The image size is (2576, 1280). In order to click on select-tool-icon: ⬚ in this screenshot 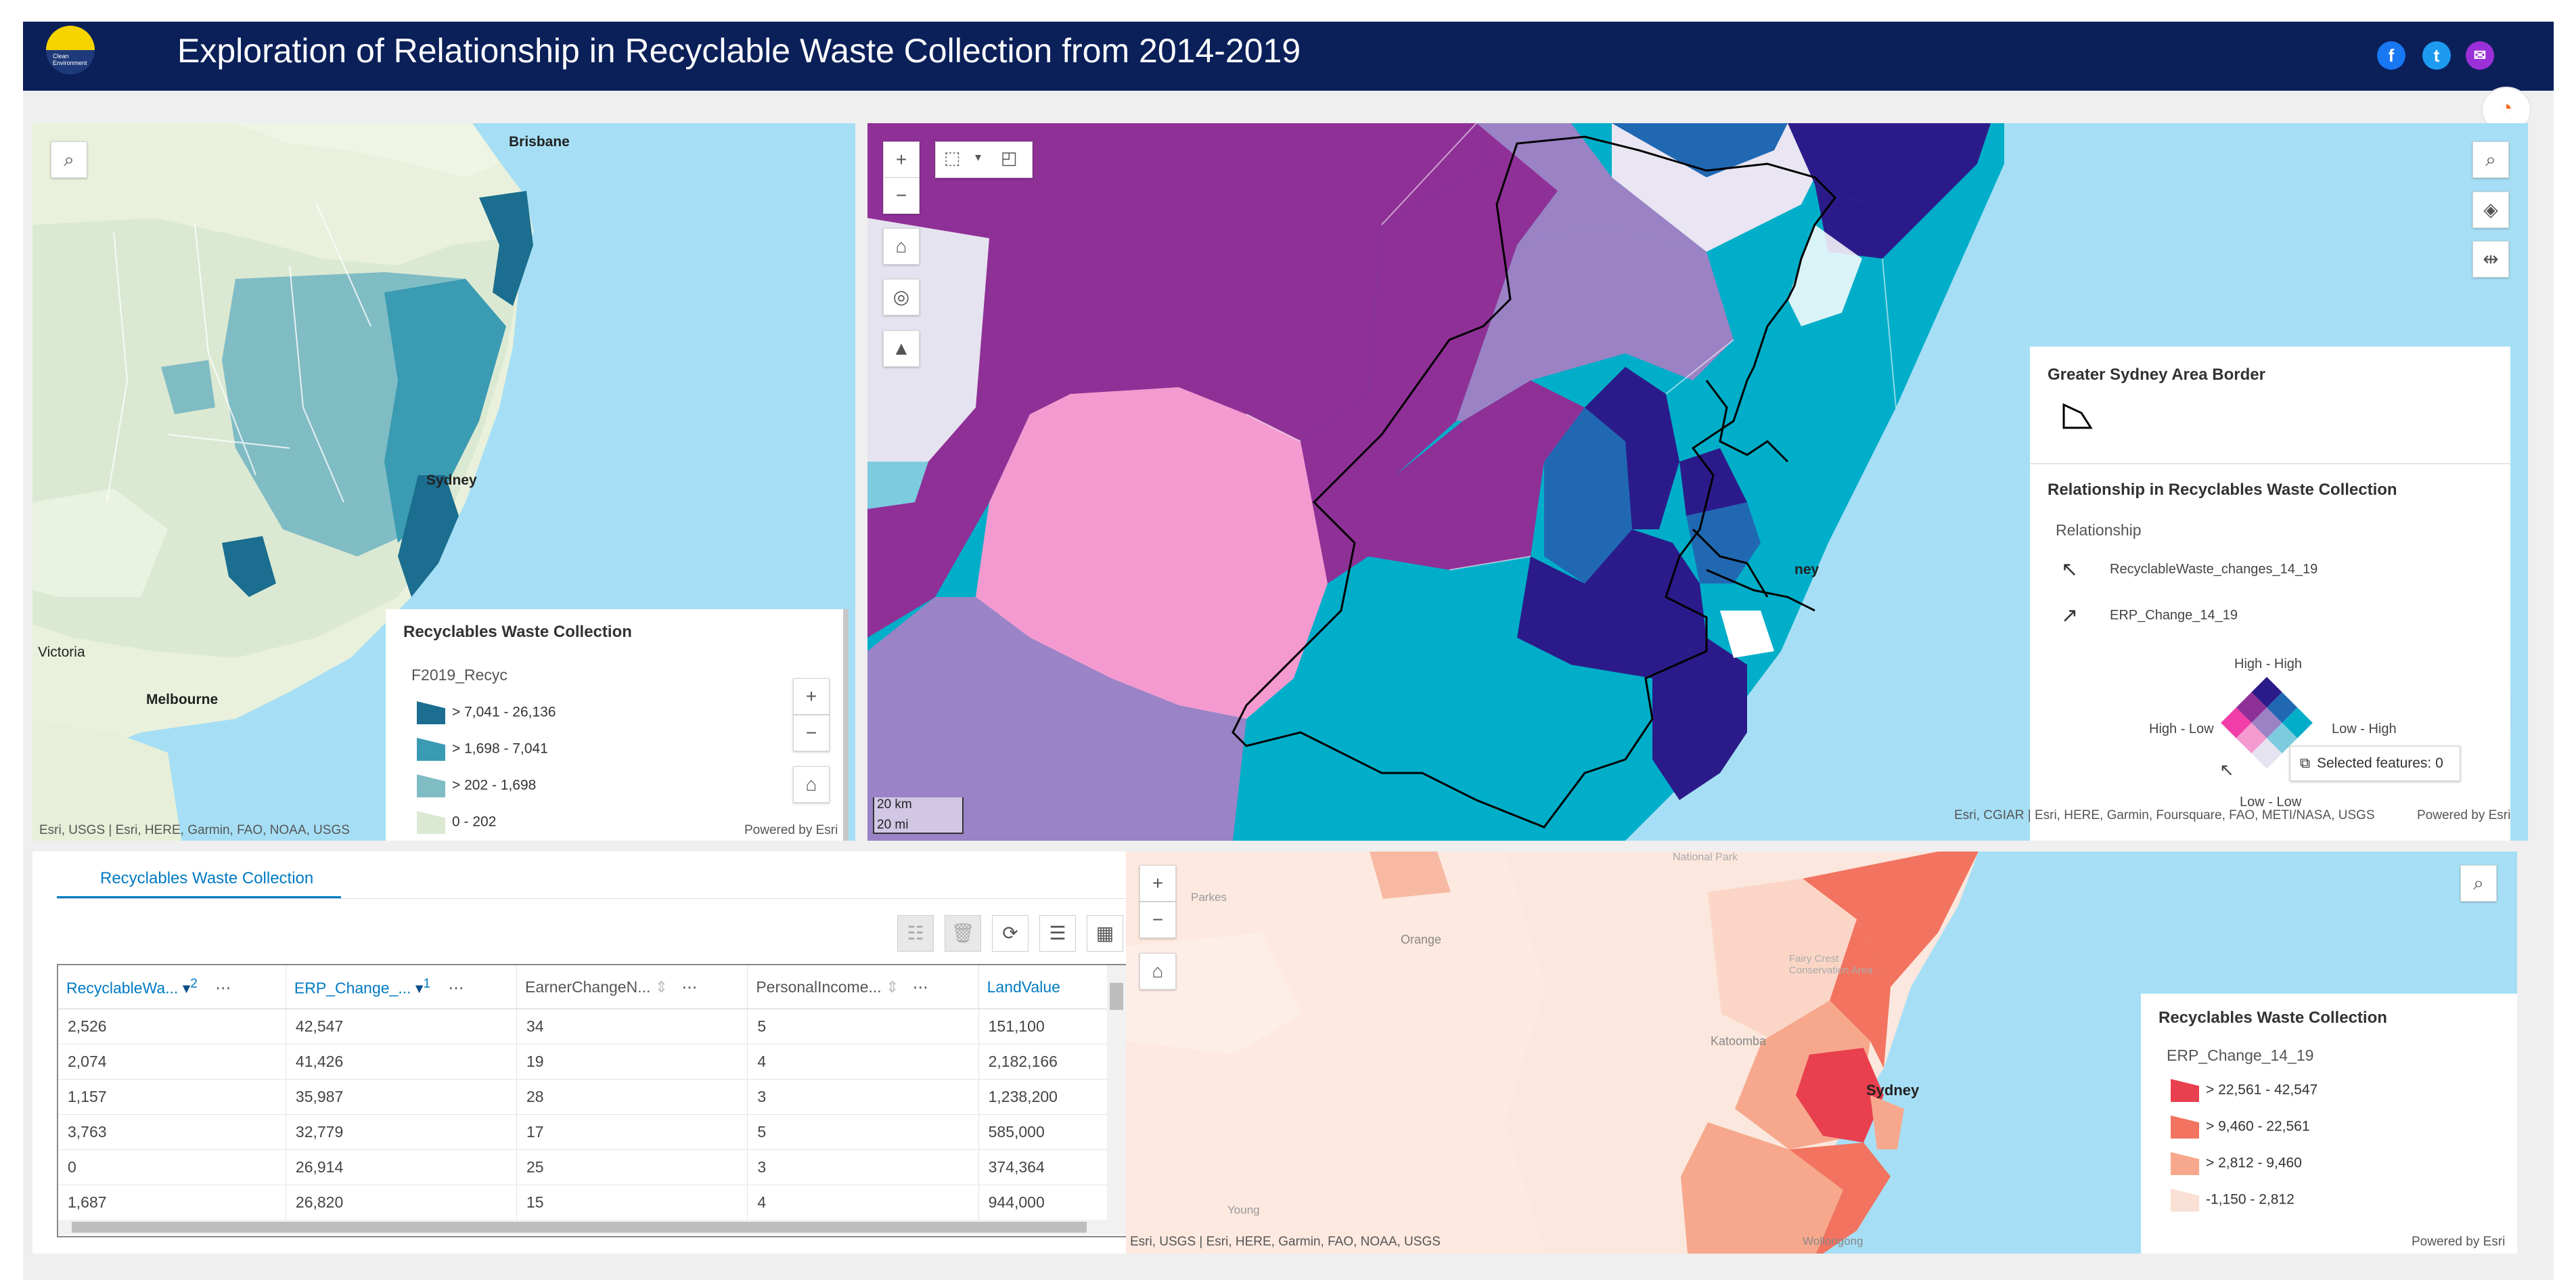, I will do `click(952, 158)`.